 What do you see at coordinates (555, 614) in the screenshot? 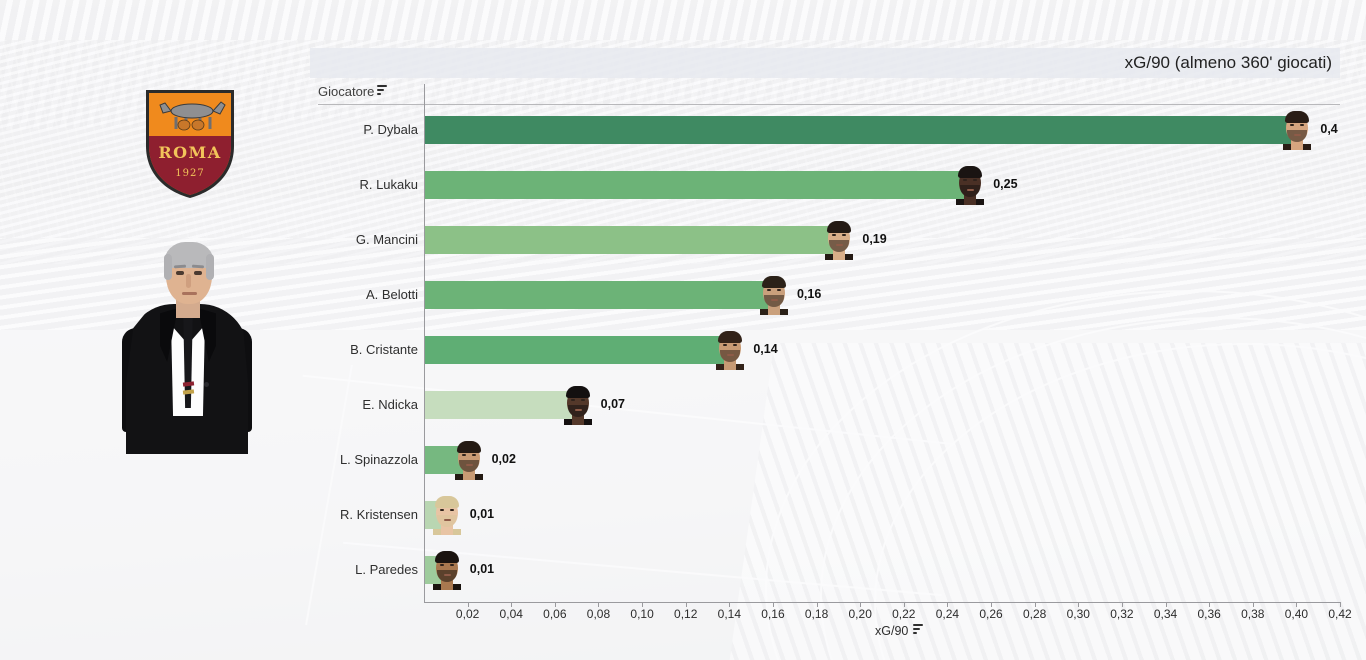
I see `x-tick-label: 0,06` at bounding box center [555, 614].